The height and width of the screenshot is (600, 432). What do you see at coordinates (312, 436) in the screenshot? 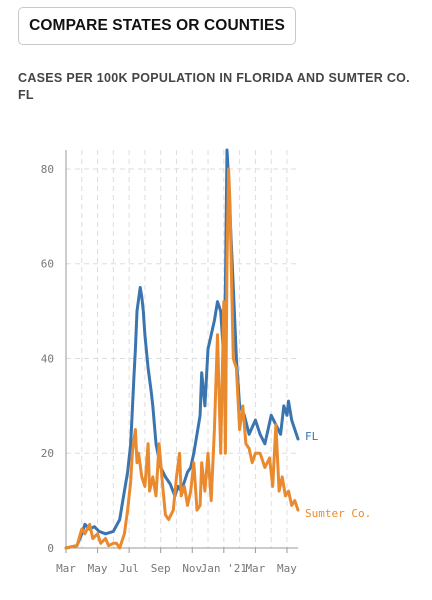
I see `series-label-0: FL` at bounding box center [312, 436].